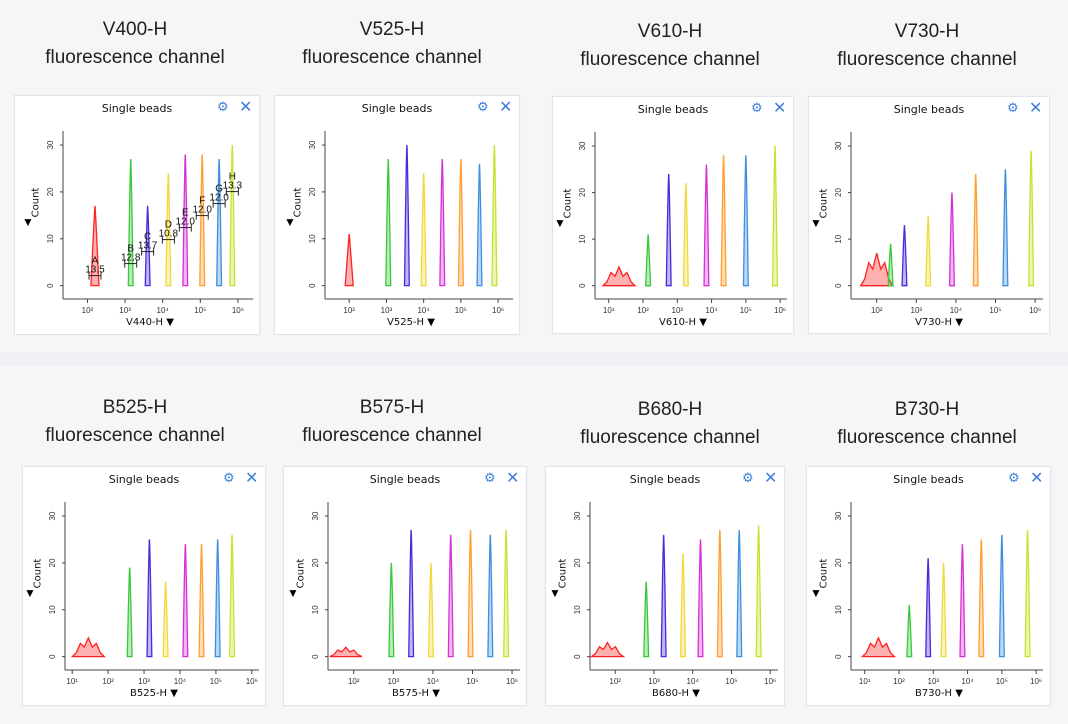 This screenshot has height=724, width=1068. I want to click on x-tick-label: 10⁵, so click(472, 681).